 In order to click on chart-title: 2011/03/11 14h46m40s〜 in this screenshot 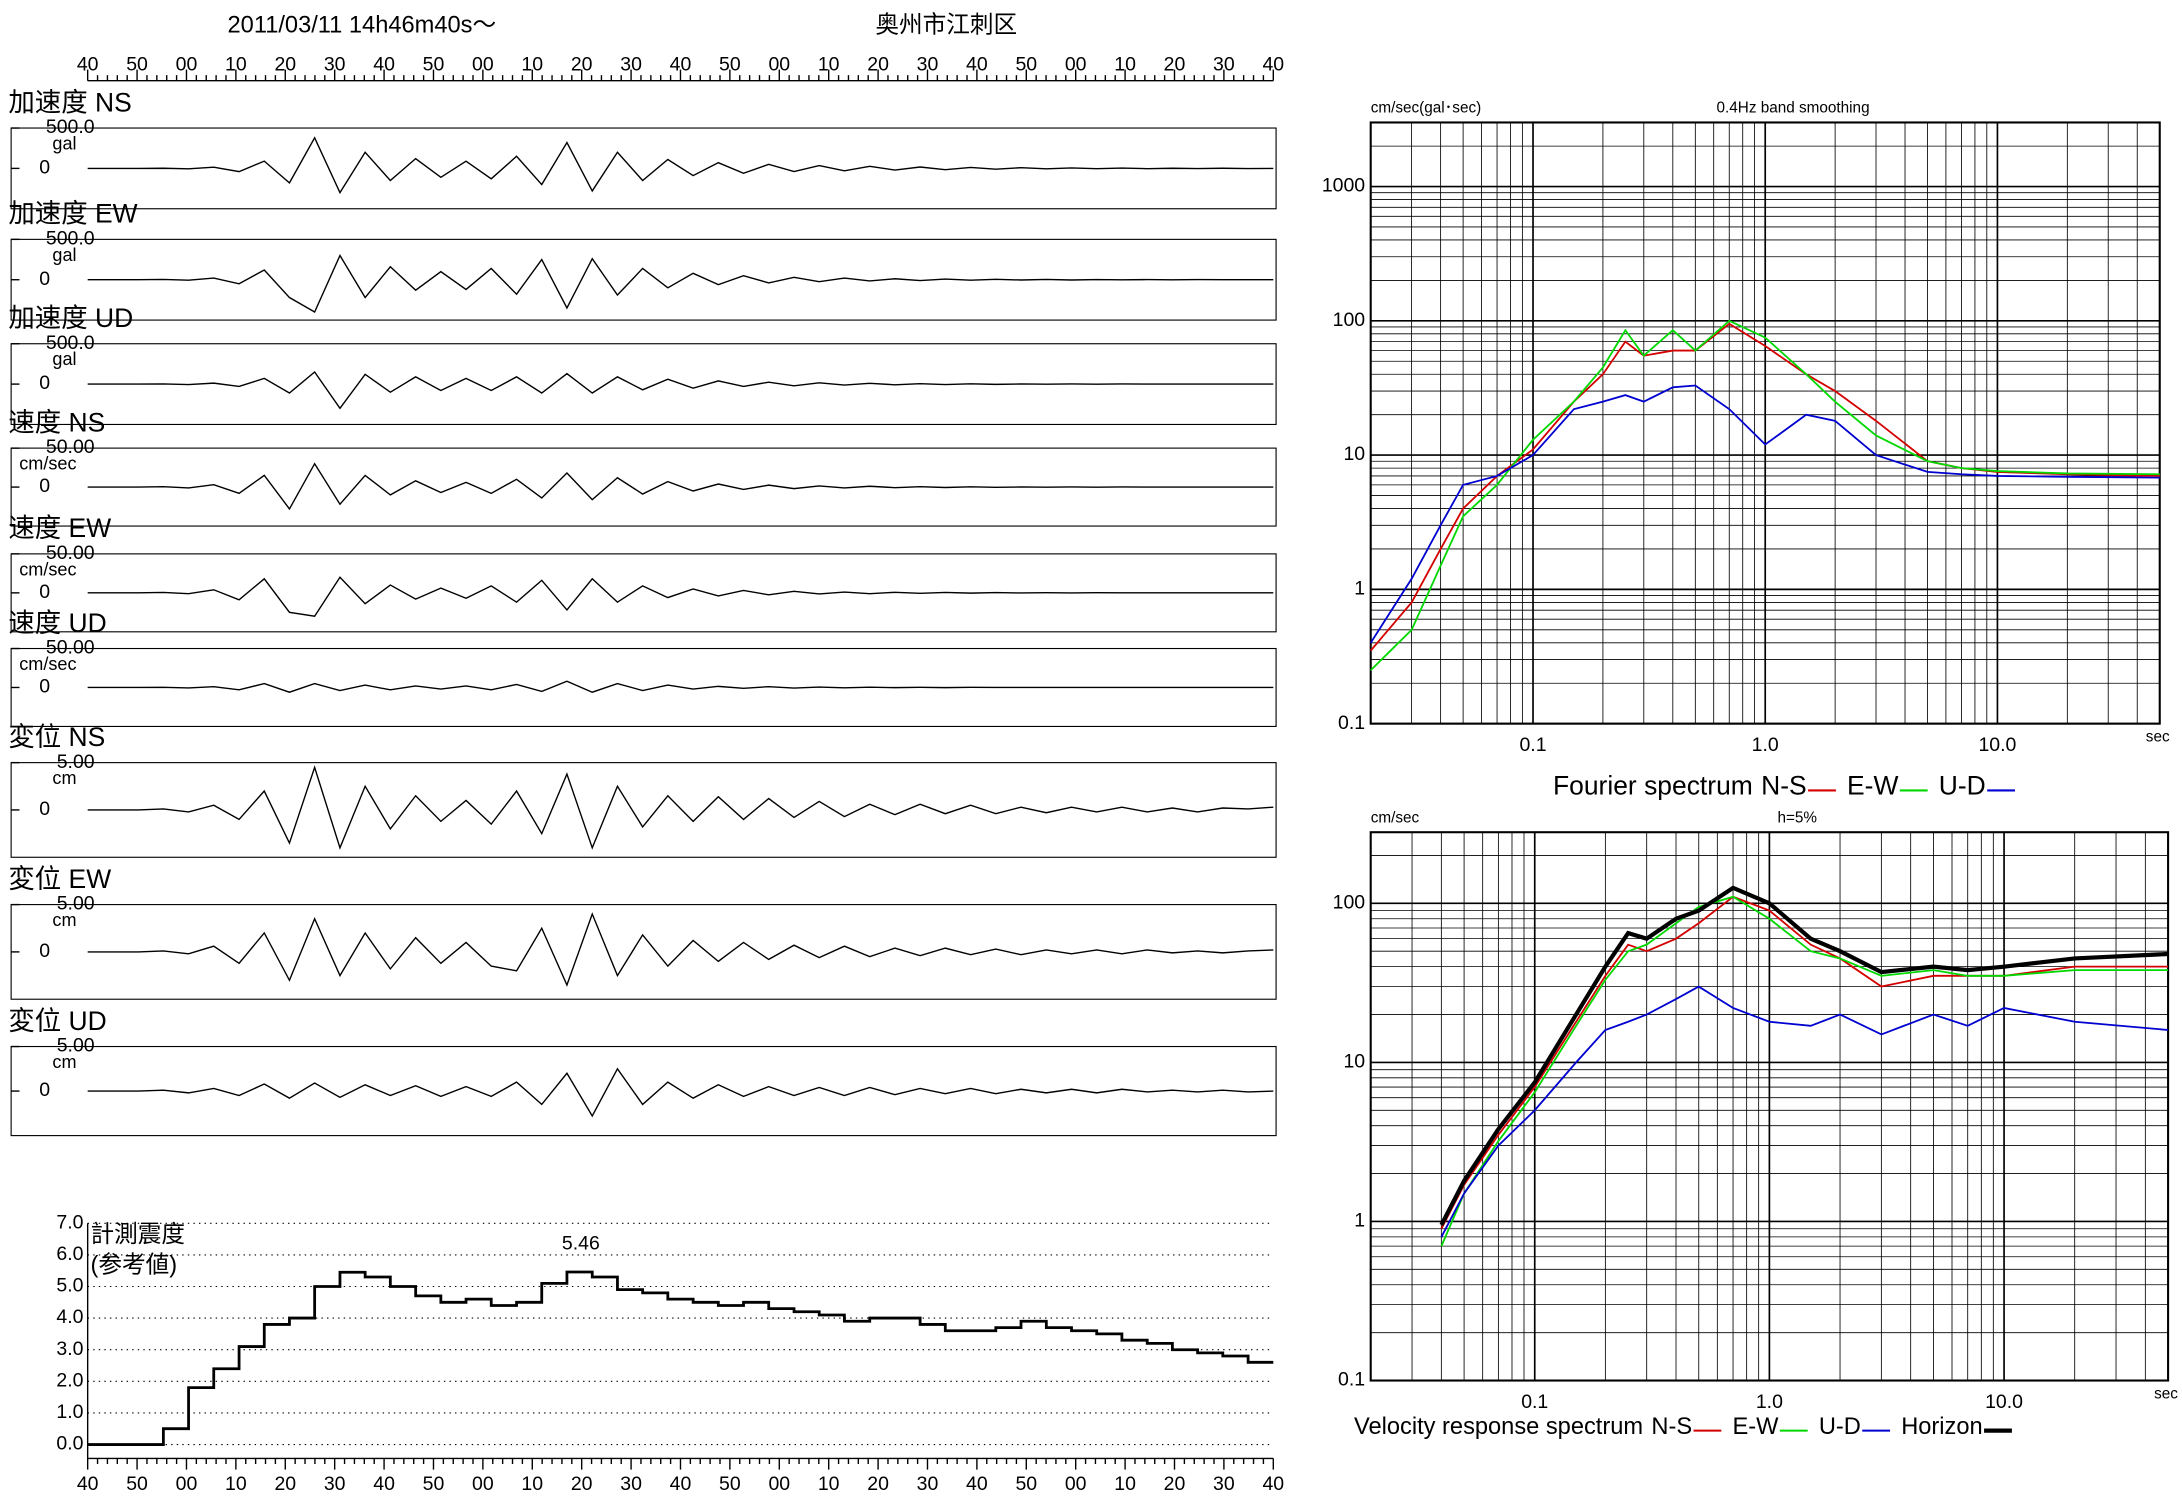, I will do `click(362, 26)`.